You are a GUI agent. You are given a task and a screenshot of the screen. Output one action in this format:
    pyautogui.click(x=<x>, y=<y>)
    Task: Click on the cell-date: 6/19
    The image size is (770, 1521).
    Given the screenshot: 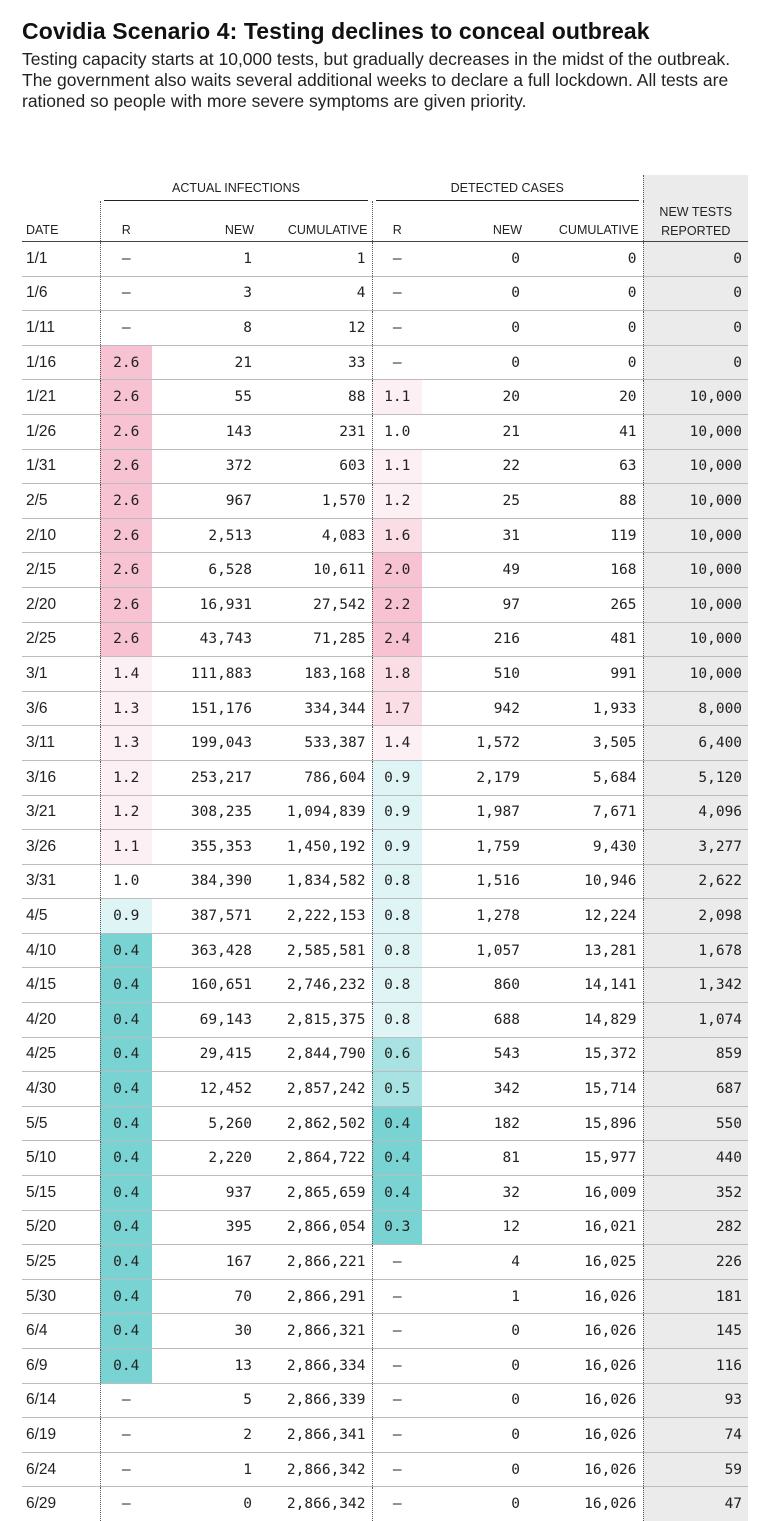 What is the action you would take?
    pyautogui.click(x=61, y=1435)
    